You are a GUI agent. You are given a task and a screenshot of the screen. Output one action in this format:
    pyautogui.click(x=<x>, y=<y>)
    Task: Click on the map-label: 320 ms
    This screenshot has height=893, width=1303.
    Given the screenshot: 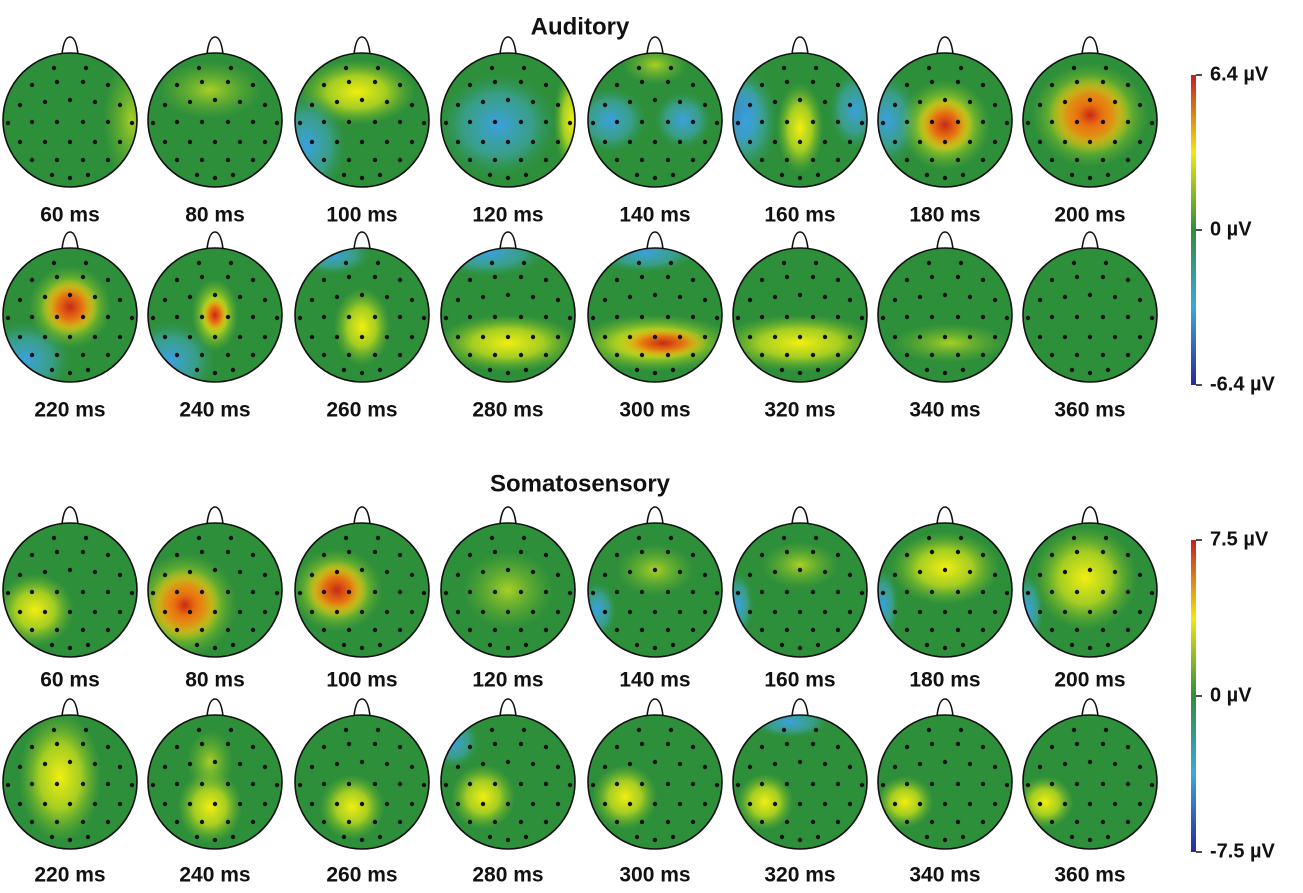 What is the action you would take?
    pyautogui.click(x=799, y=410)
    